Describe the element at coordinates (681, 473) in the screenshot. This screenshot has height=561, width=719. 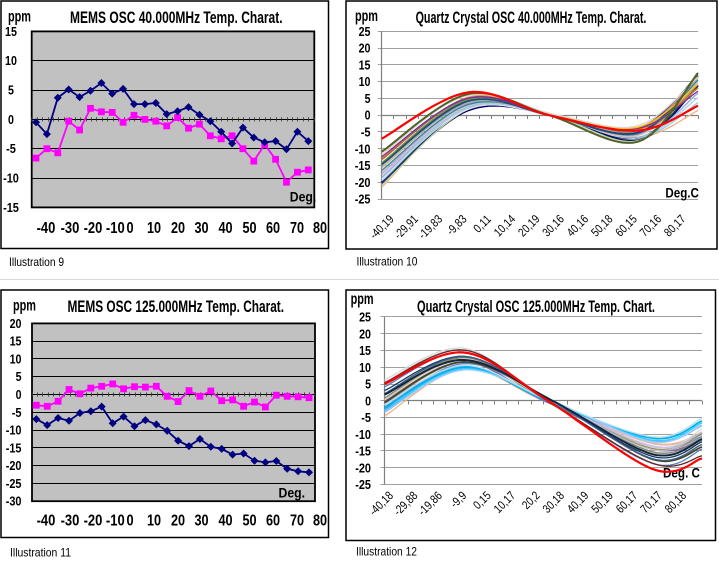
I see `svg-text: Deg. C` at that location.